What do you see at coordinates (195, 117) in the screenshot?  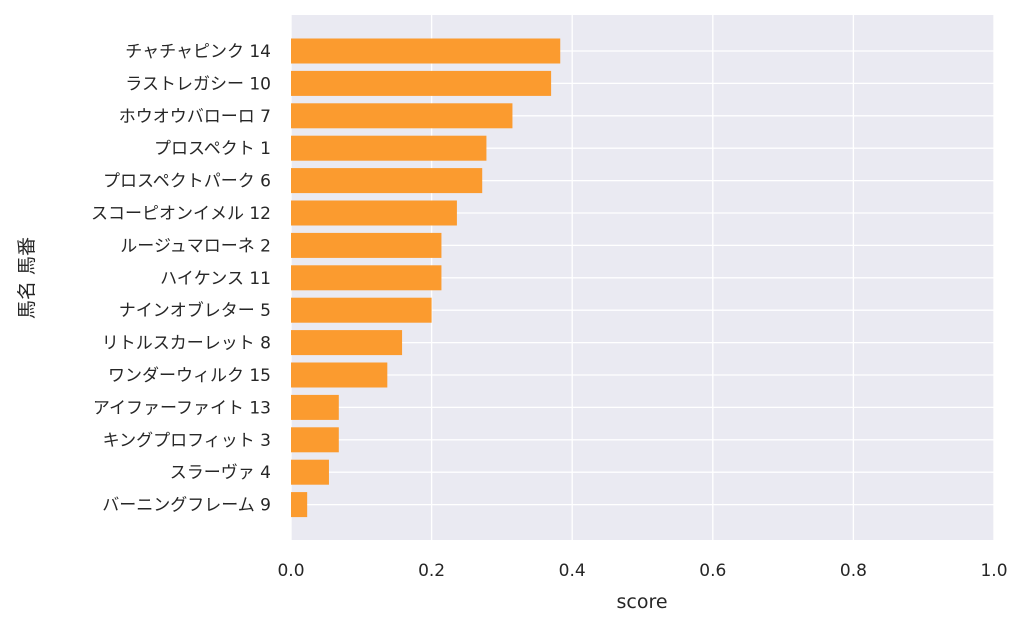 I see `category-label: ホウオウバローロ 7` at bounding box center [195, 117].